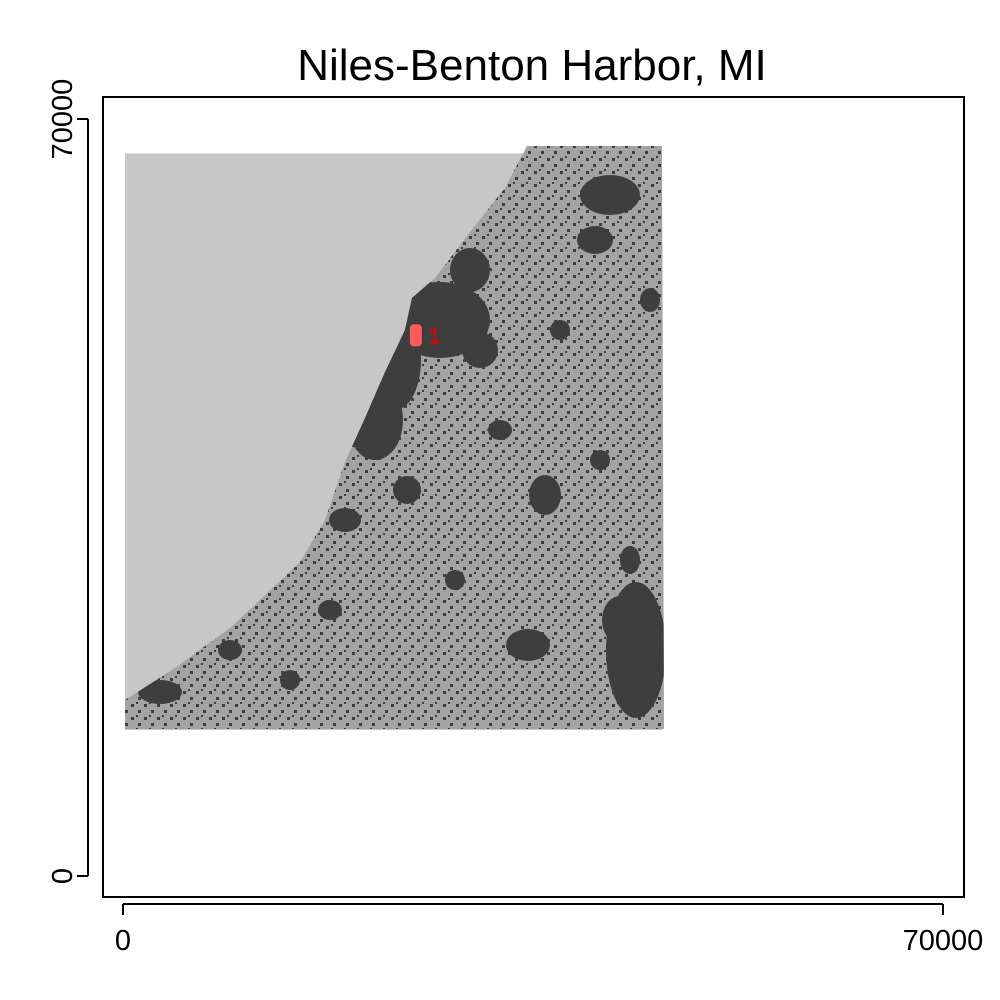  I want to click on y-axis: 0 70000, so click(68, 481).